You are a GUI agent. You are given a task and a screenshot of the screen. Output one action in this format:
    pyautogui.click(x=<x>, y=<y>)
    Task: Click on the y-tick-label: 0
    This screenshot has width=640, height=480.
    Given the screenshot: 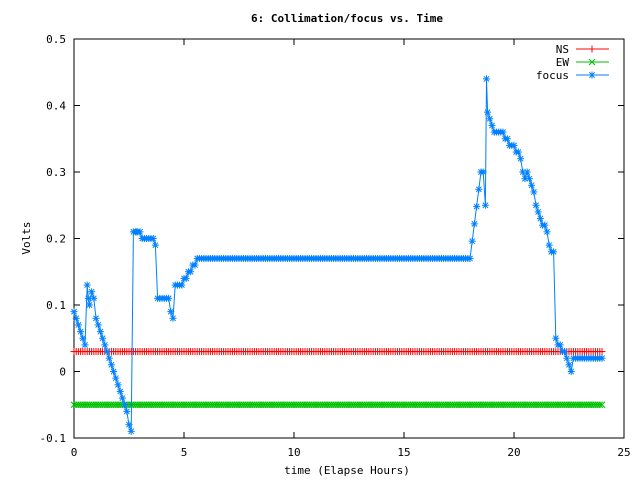 What is the action you would take?
    pyautogui.click(x=62, y=372)
    